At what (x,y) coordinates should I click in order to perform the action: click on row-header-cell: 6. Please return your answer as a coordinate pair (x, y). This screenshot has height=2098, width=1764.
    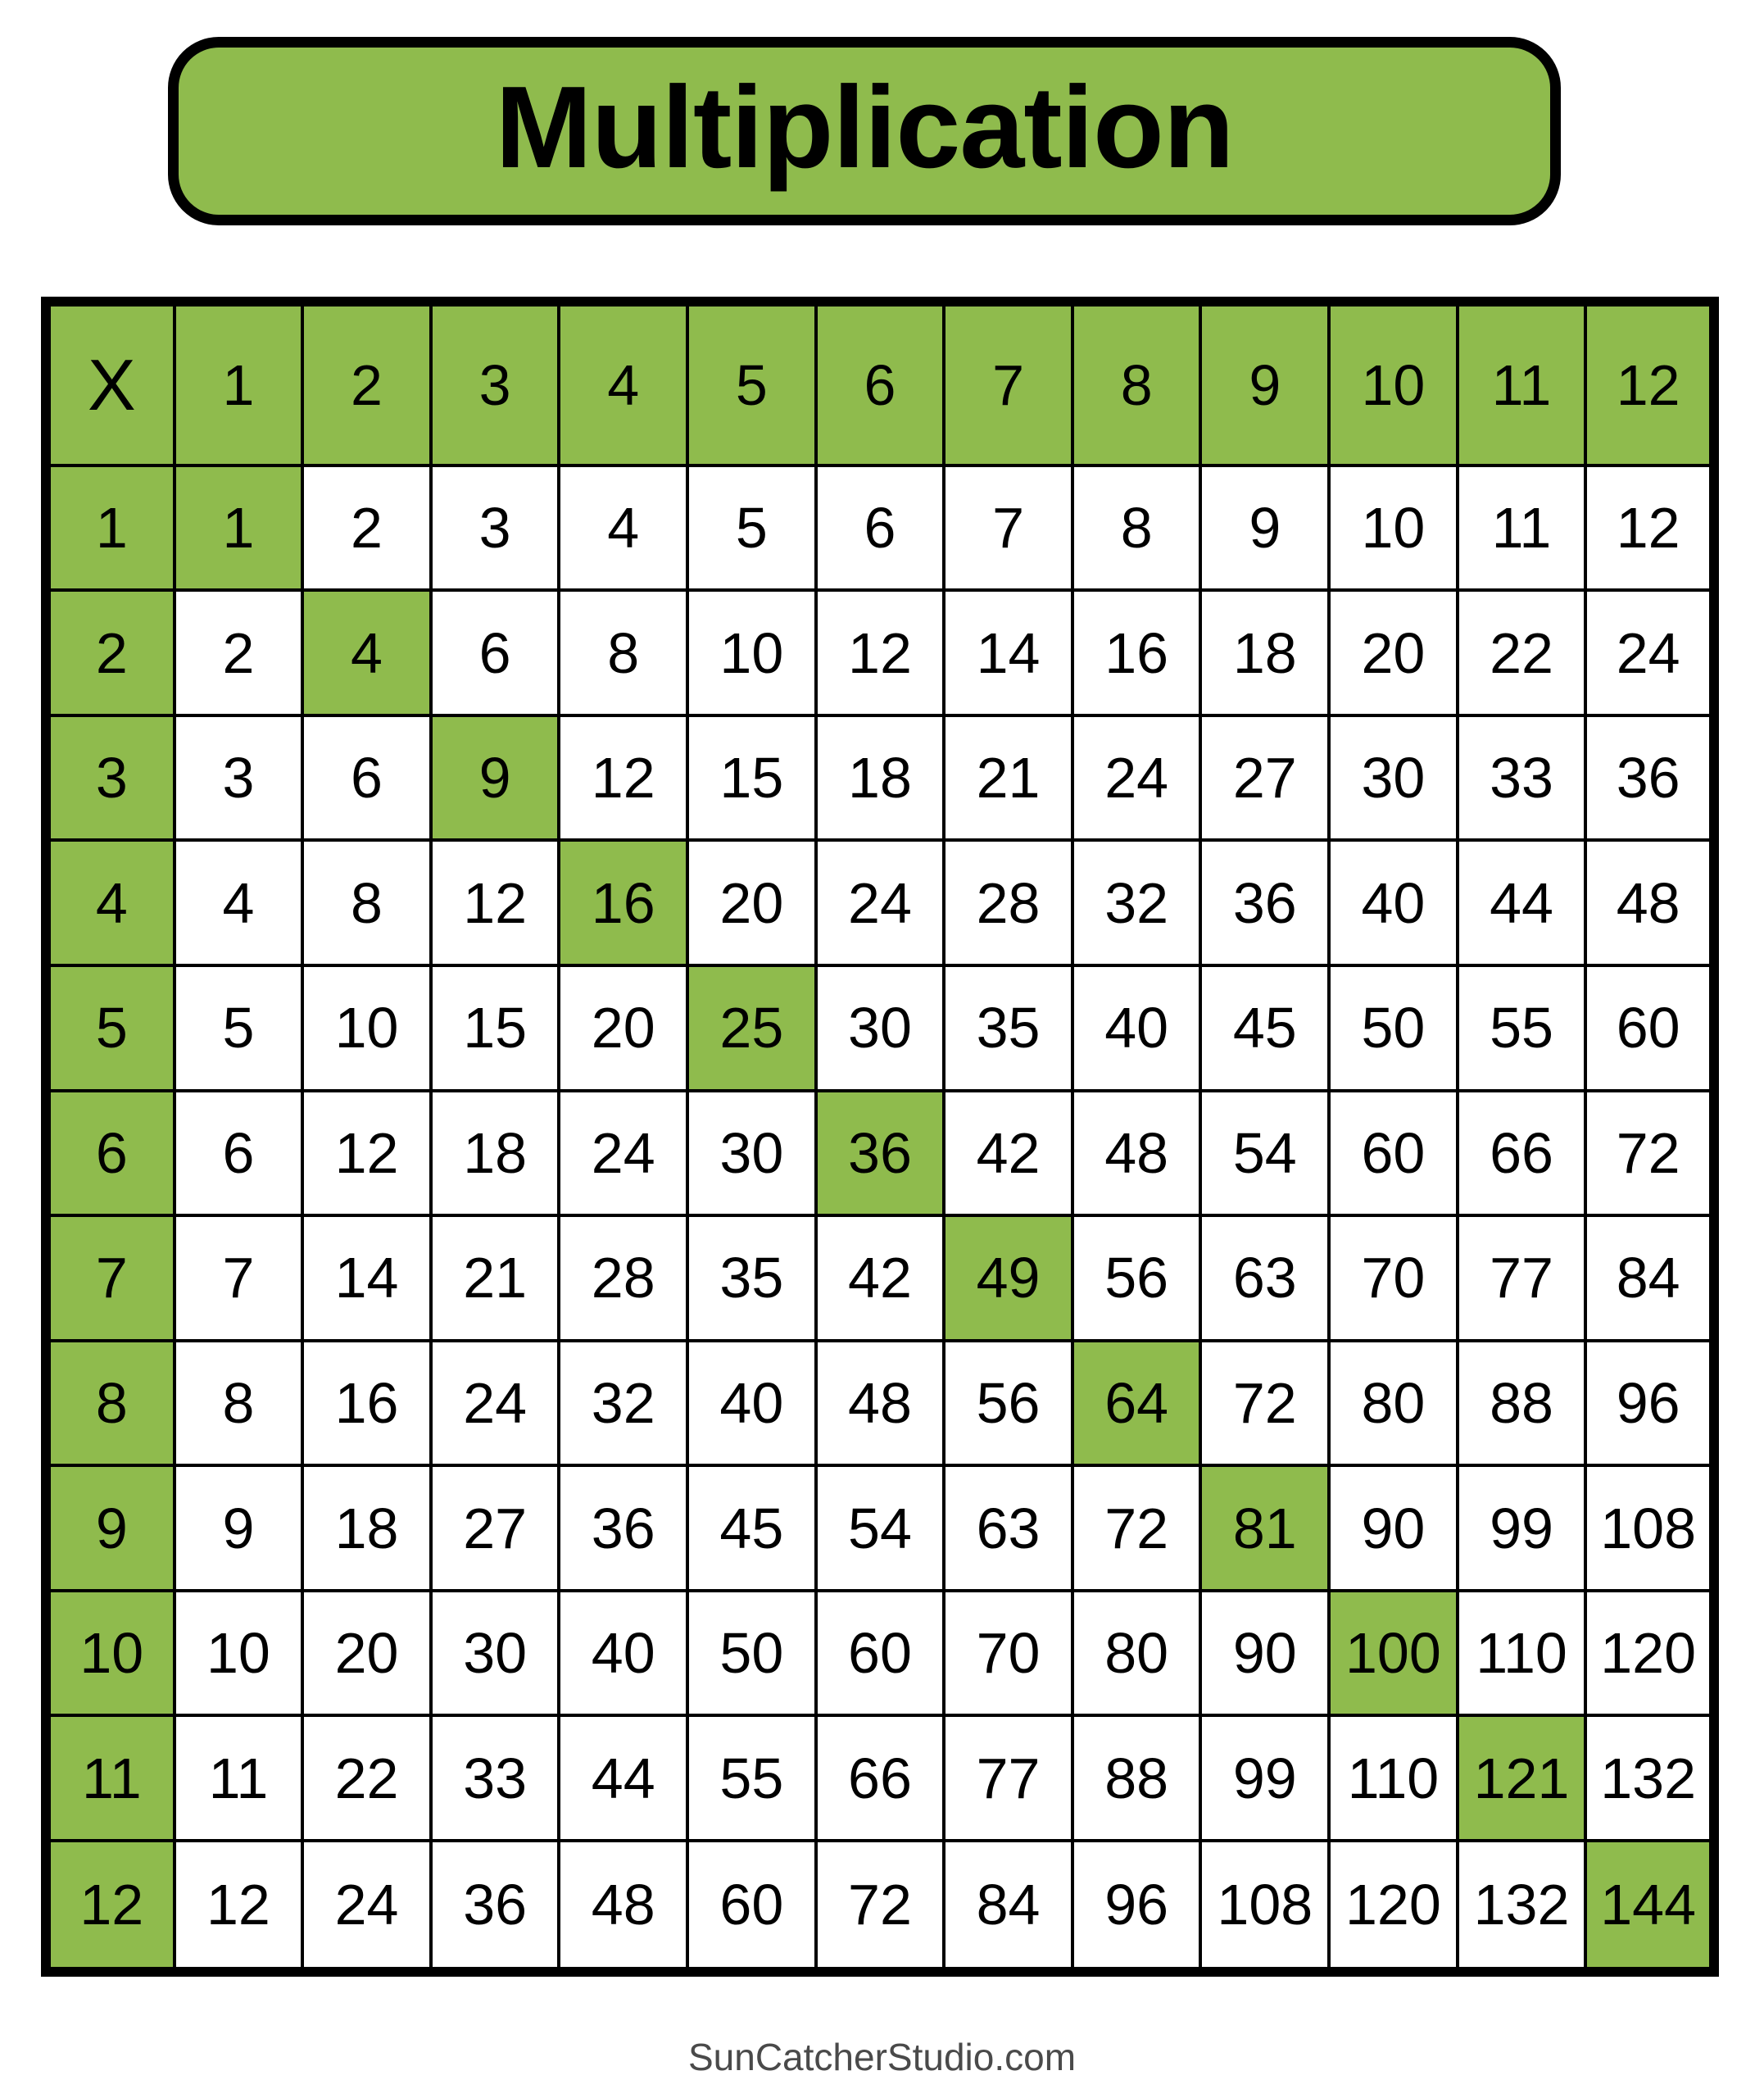
    Looking at the image, I should click on (110, 1153).